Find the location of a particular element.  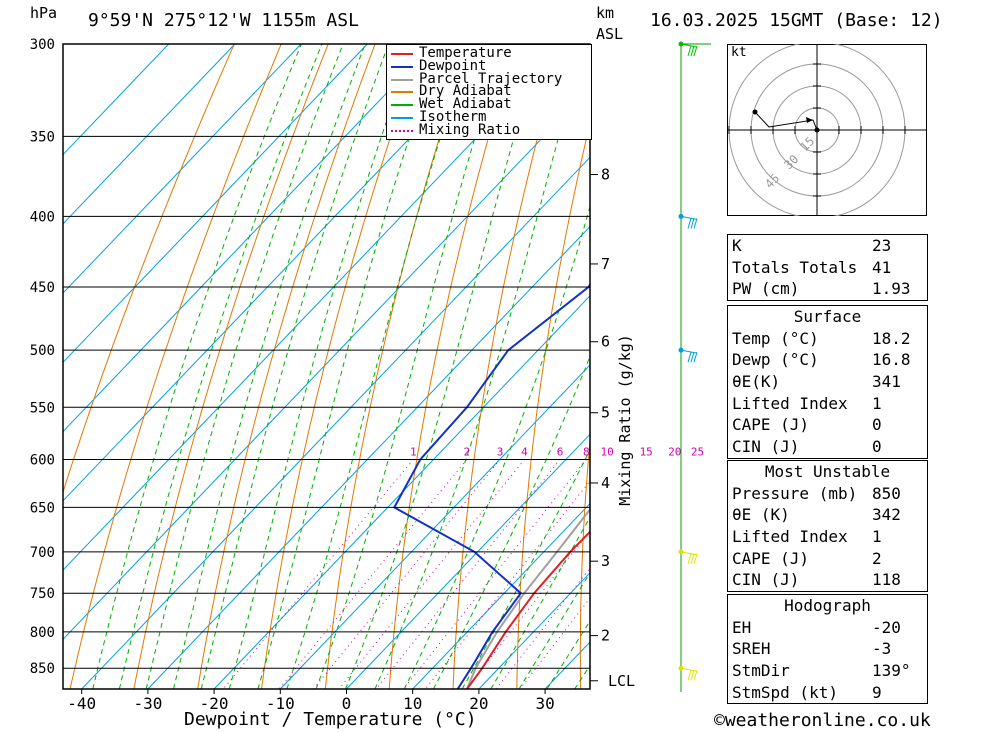

pressure-tick-label: 800 is located at coordinates (42, 633).